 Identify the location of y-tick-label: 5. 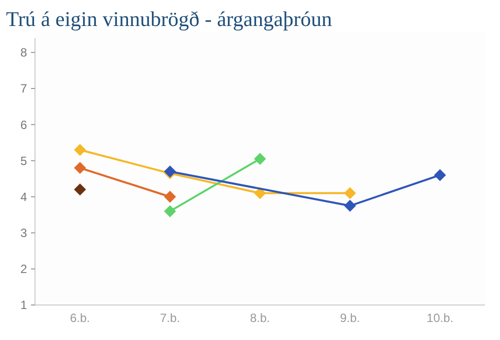
(24, 161).